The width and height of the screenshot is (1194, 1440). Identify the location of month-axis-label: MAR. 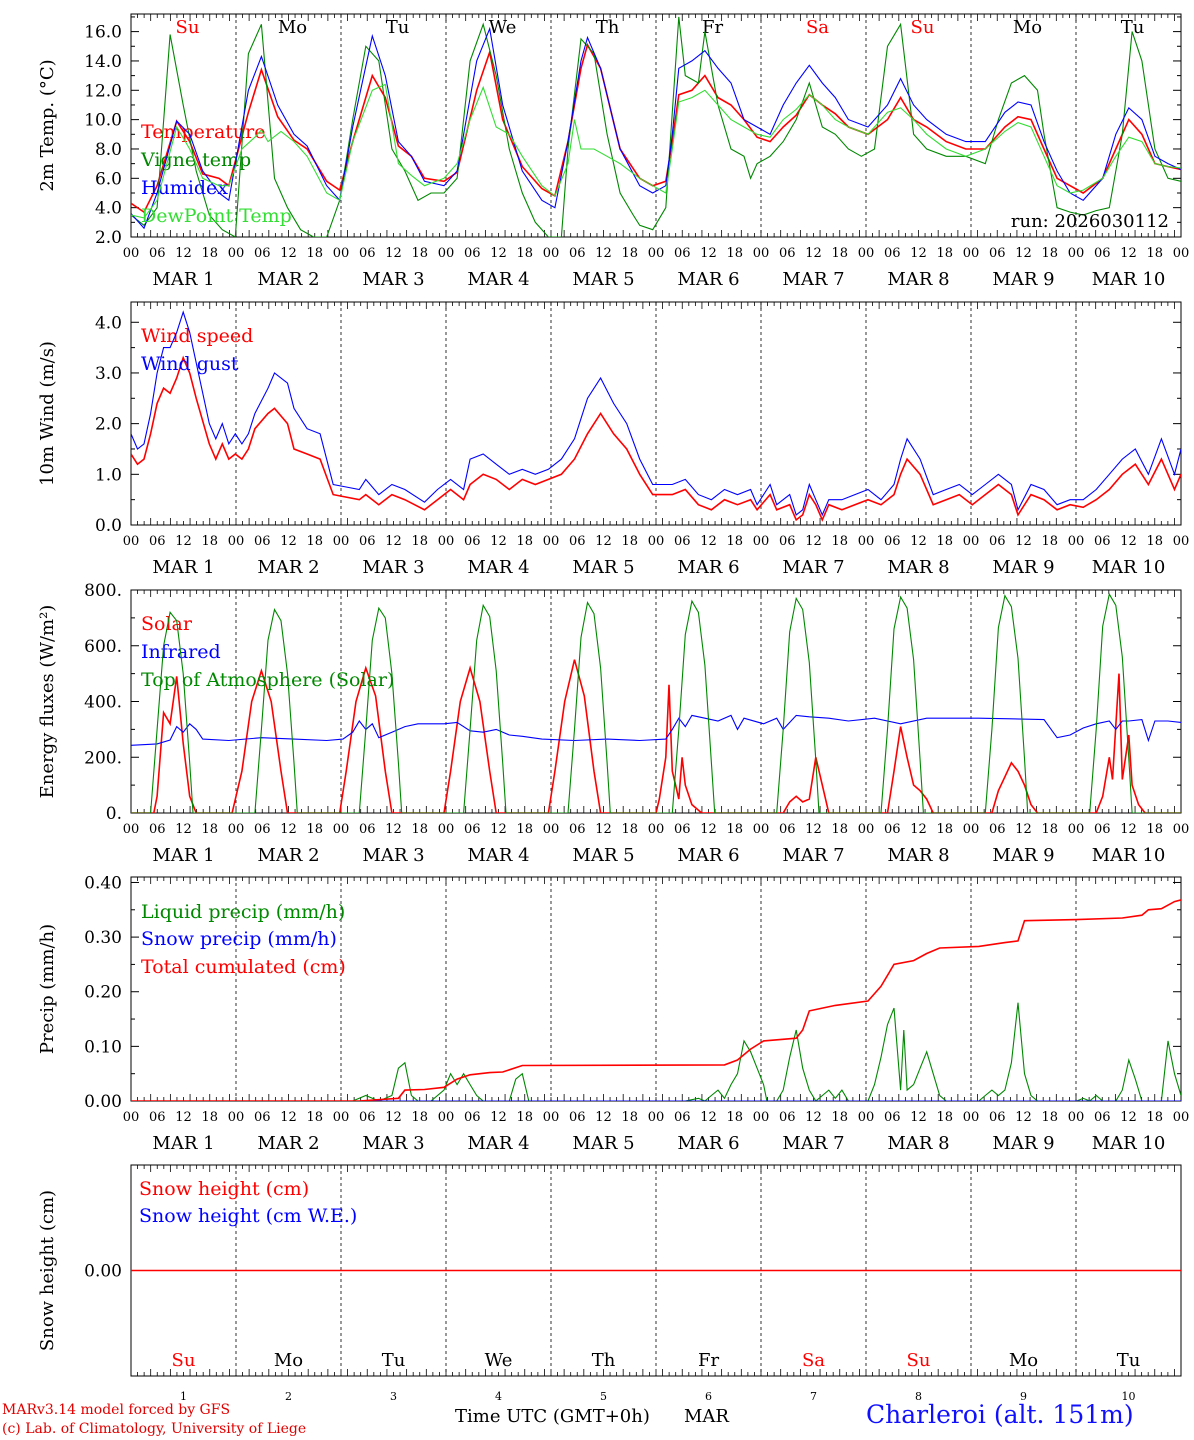
(706, 1416).